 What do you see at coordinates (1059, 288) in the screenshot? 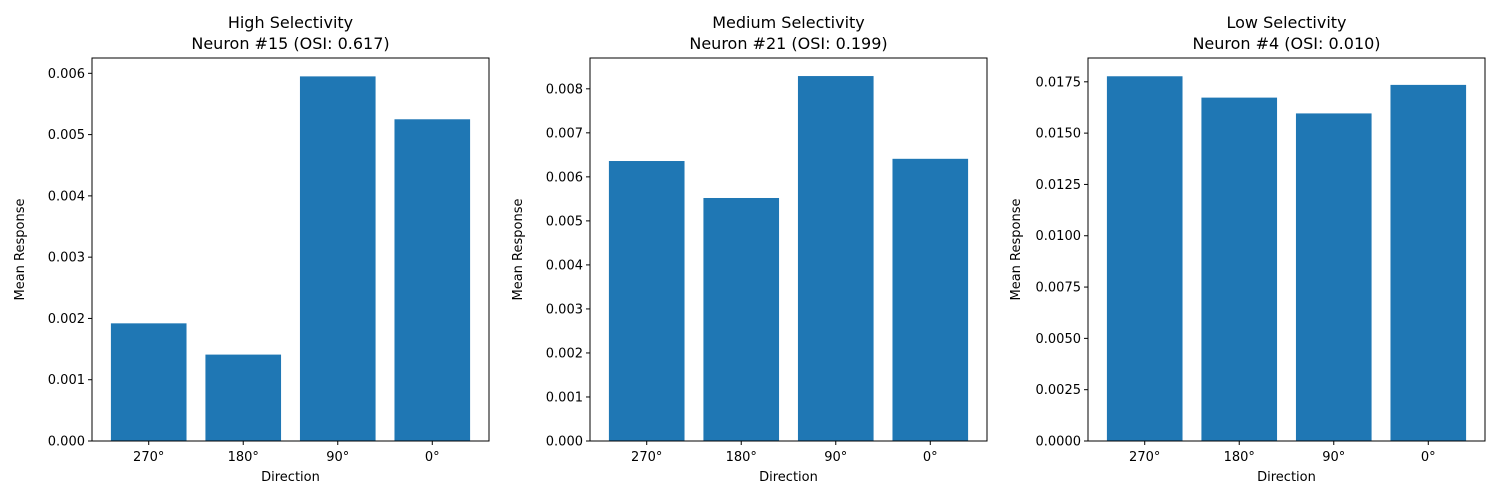
I see `y-tick-label: 0.0075` at bounding box center [1059, 288].